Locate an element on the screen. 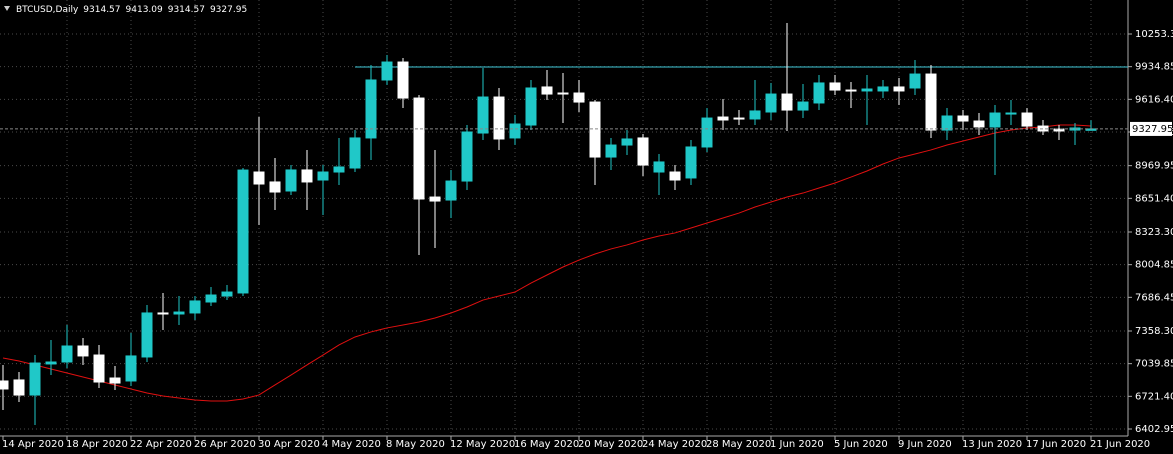 Image resolution: width=1173 pixels, height=454 pixels. x-tick-label: 1 Jun 2020 is located at coordinates (797, 444).